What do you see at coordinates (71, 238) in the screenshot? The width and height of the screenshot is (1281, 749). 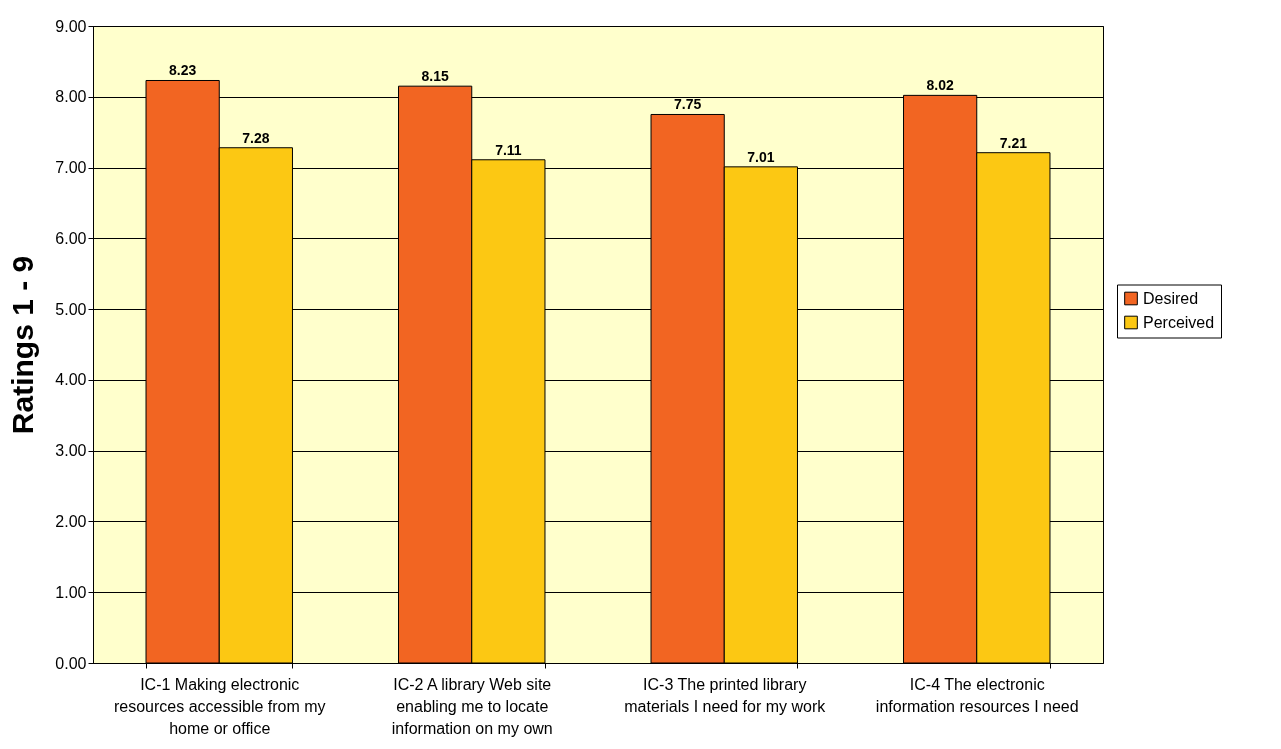 I see `y-tick-label: 6.00` at bounding box center [71, 238].